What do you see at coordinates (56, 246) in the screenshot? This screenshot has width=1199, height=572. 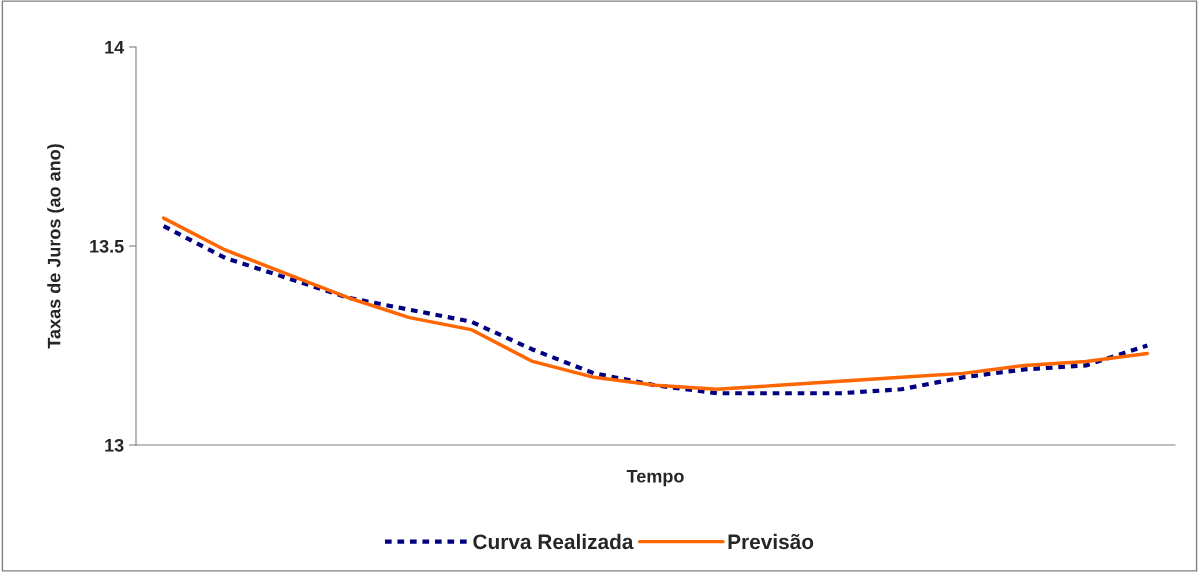 I see `y-axis-title: Taxas de Juros (ao ano)` at bounding box center [56, 246].